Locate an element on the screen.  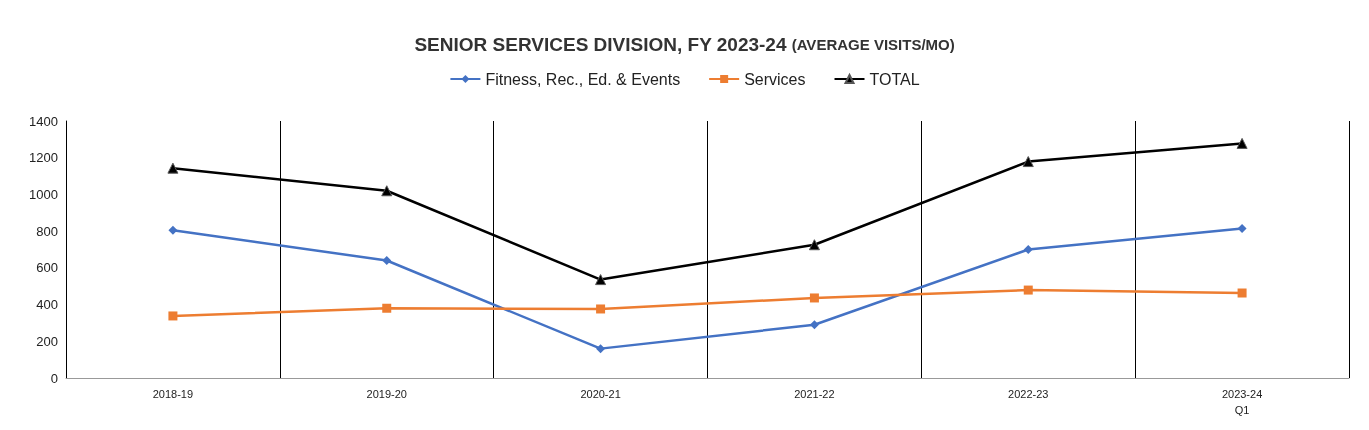
x-tick-label: 2021-22 is located at coordinates (814, 394).